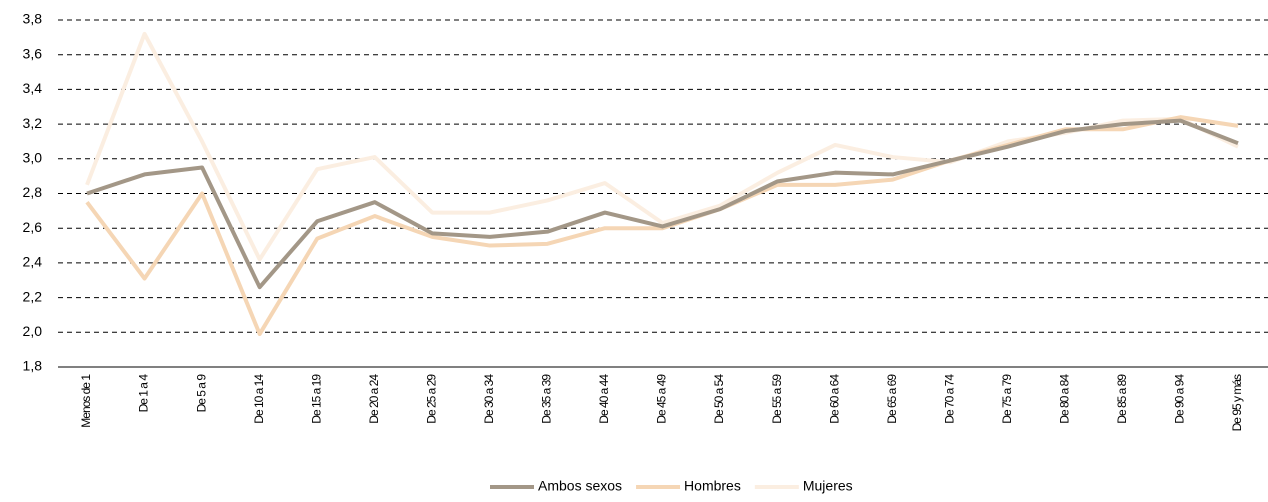  I want to click on x-tick-label: De 40 a 44, so click(604, 399).